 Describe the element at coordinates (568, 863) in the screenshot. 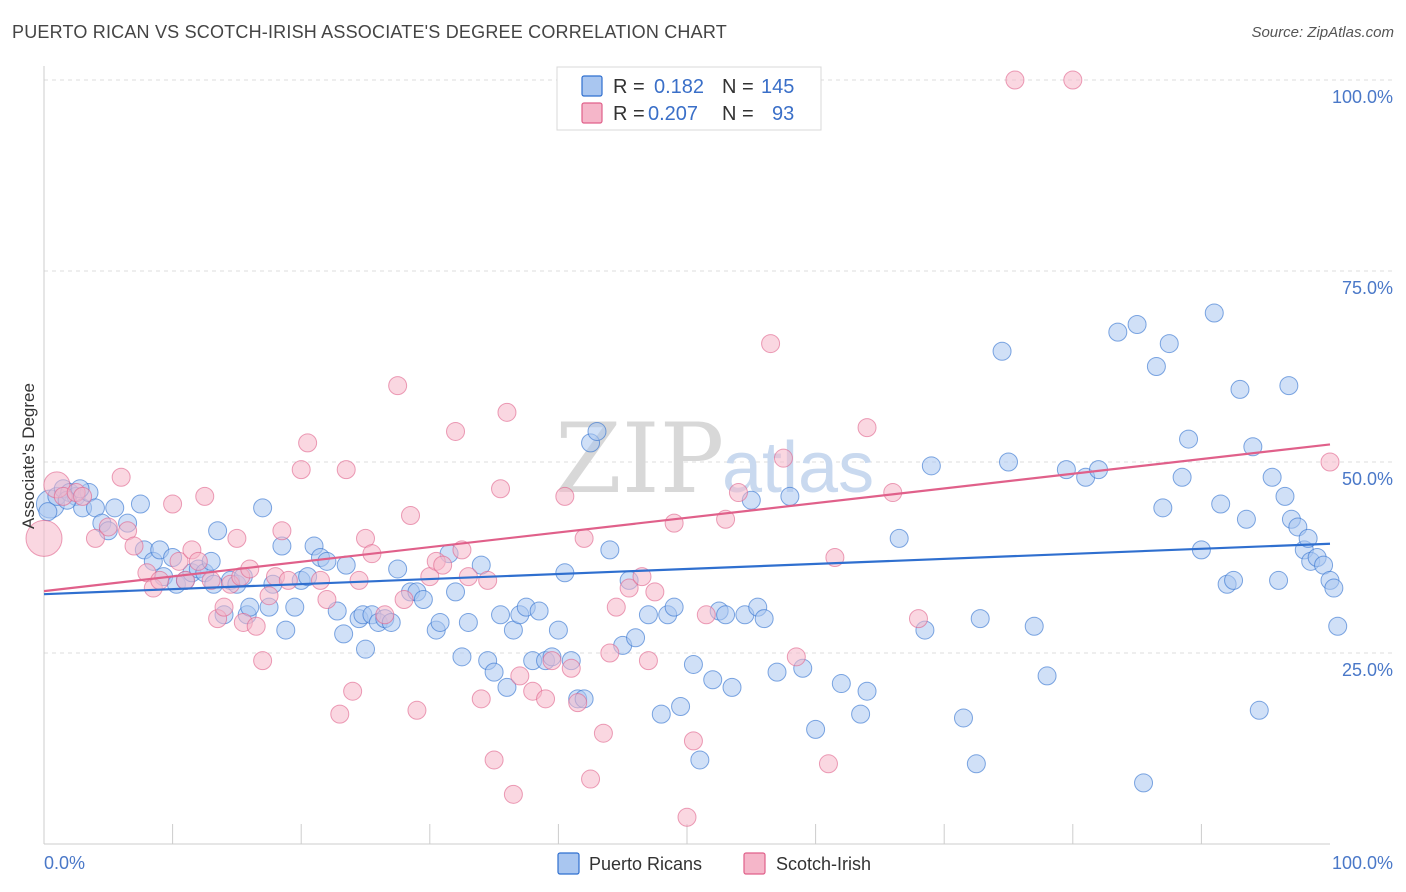

I see `bottom-legend-swatch-blue` at that location.